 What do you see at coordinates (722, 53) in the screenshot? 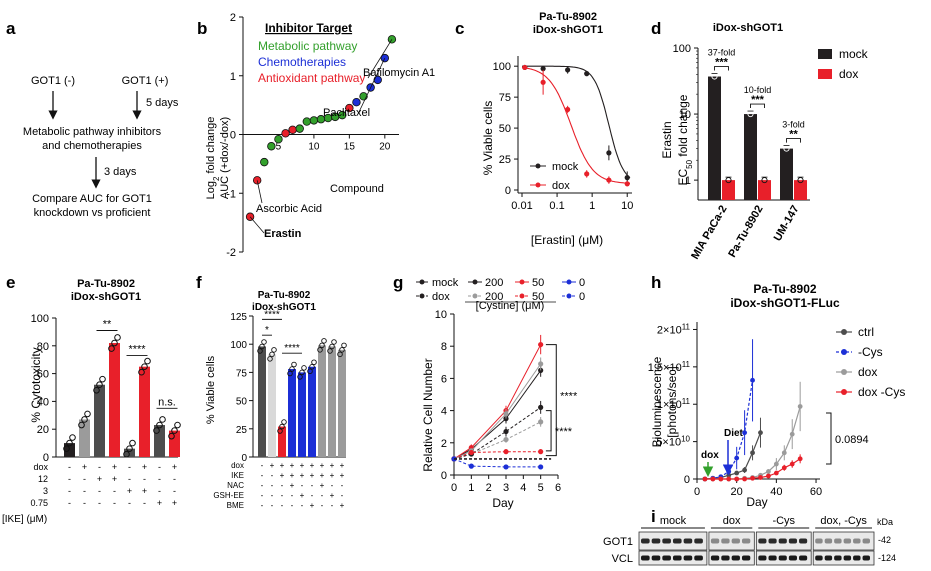
I see `d-fold-label: 37-fold` at bounding box center [722, 53].